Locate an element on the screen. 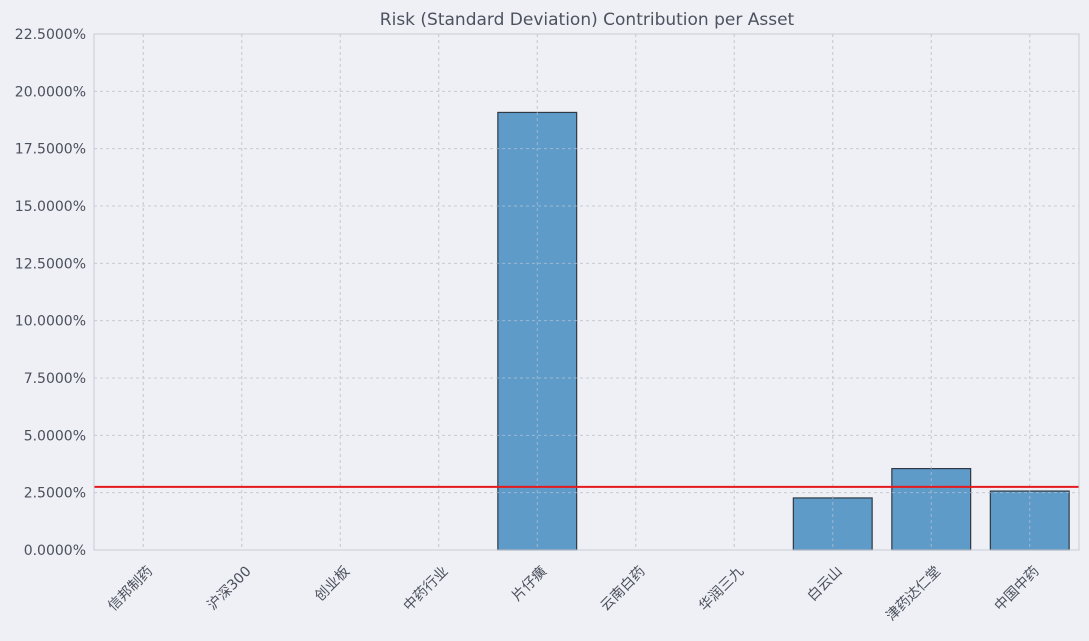 This screenshot has width=1089, height=641. x-tick-label: 津药达仁堂 is located at coordinates (913, 594).